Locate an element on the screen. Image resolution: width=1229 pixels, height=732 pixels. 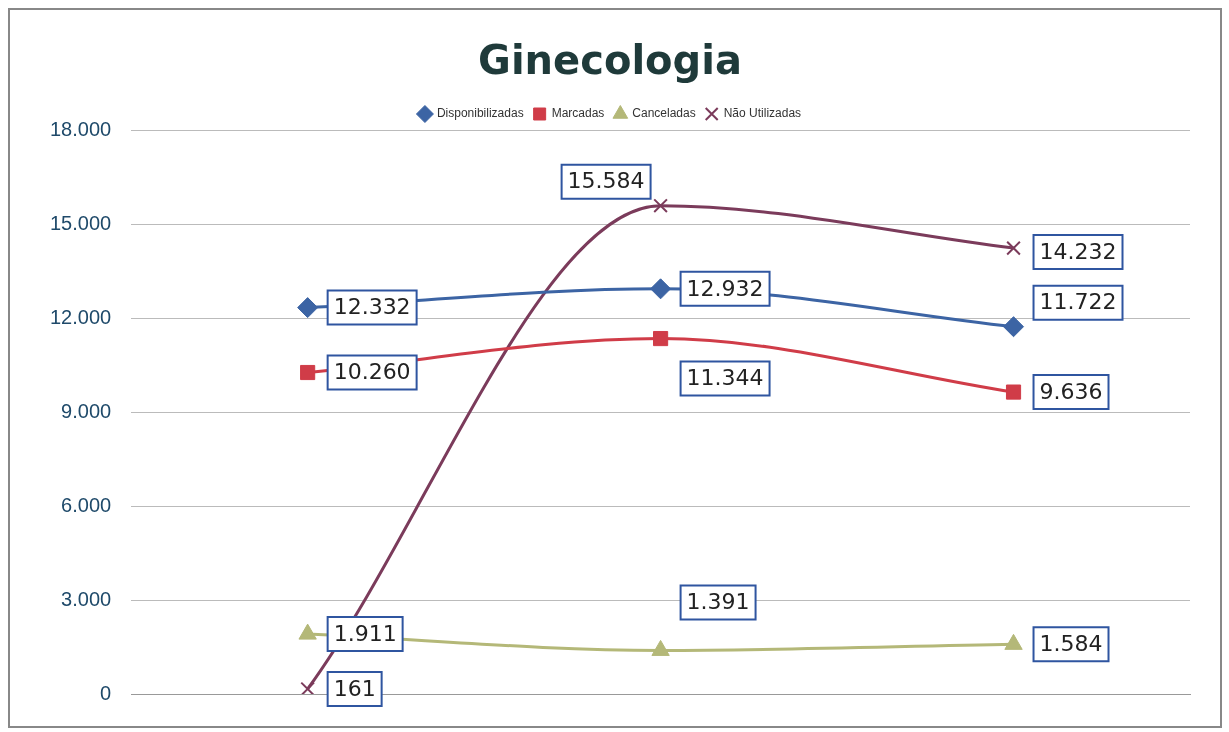
legend-label: Não Utilizadas is located at coordinates (762, 113).